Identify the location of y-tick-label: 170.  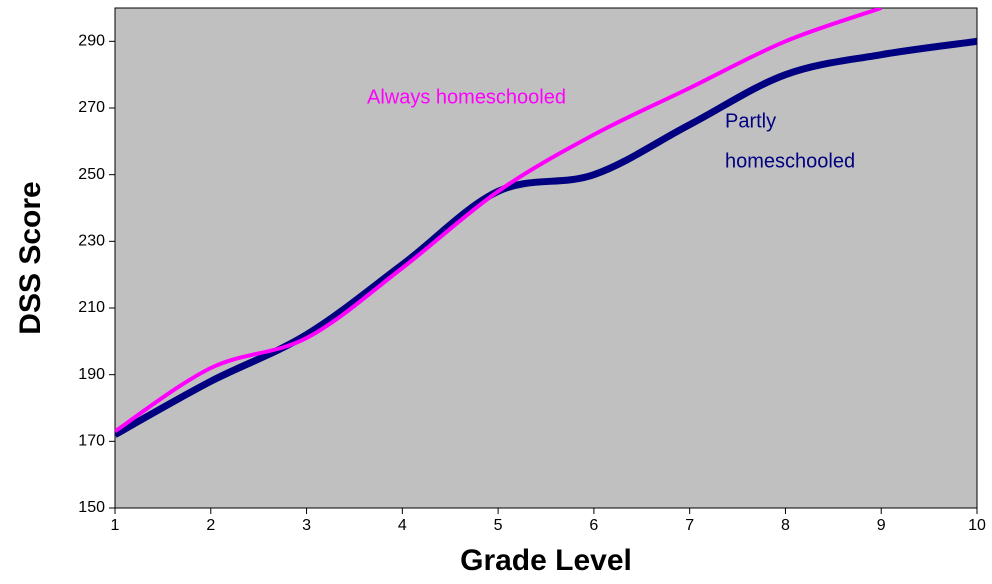
(91, 441).